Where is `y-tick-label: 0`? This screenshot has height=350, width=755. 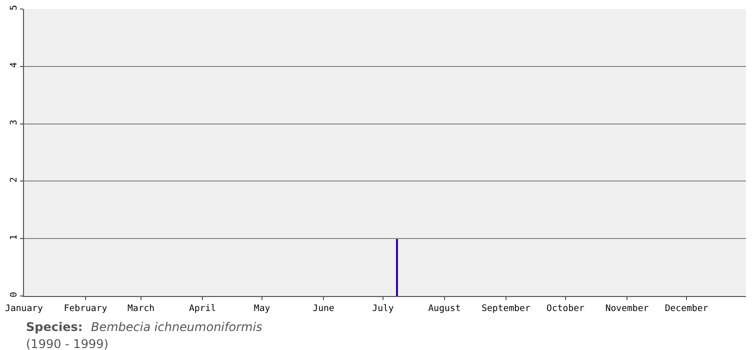 y-tick-label: 0 is located at coordinates (14, 295).